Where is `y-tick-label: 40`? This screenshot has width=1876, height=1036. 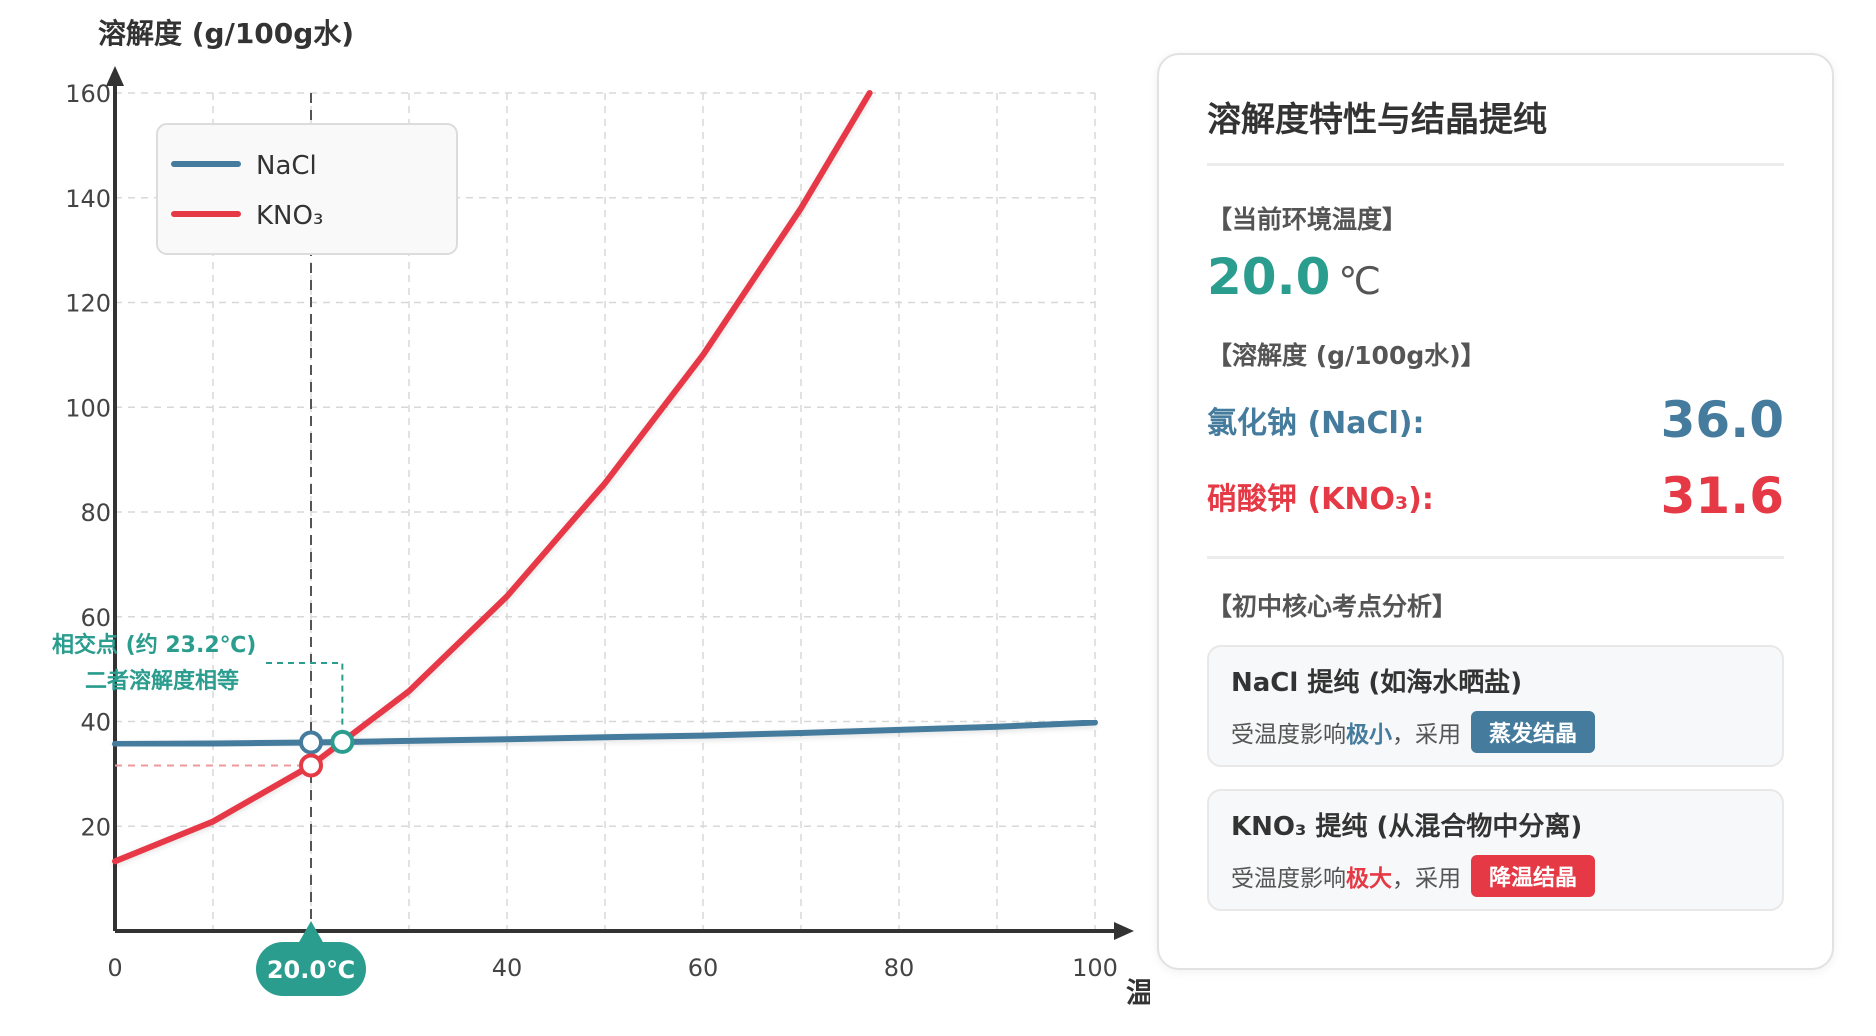 y-tick-label: 40 is located at coordinates (95, 723).